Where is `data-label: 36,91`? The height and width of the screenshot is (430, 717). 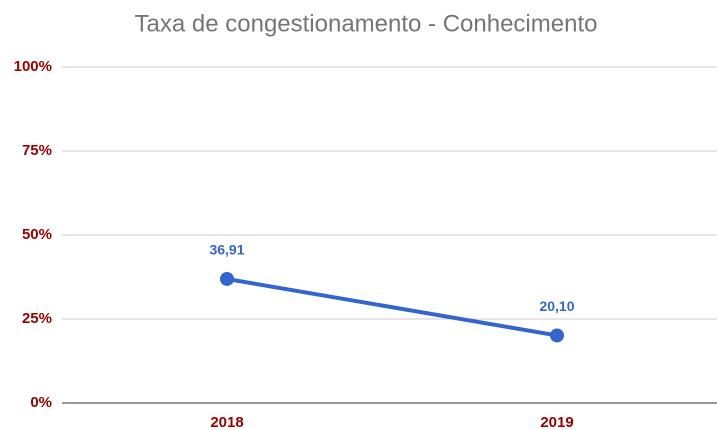 data-label: 36,91 is located at coordinates (226, 250).